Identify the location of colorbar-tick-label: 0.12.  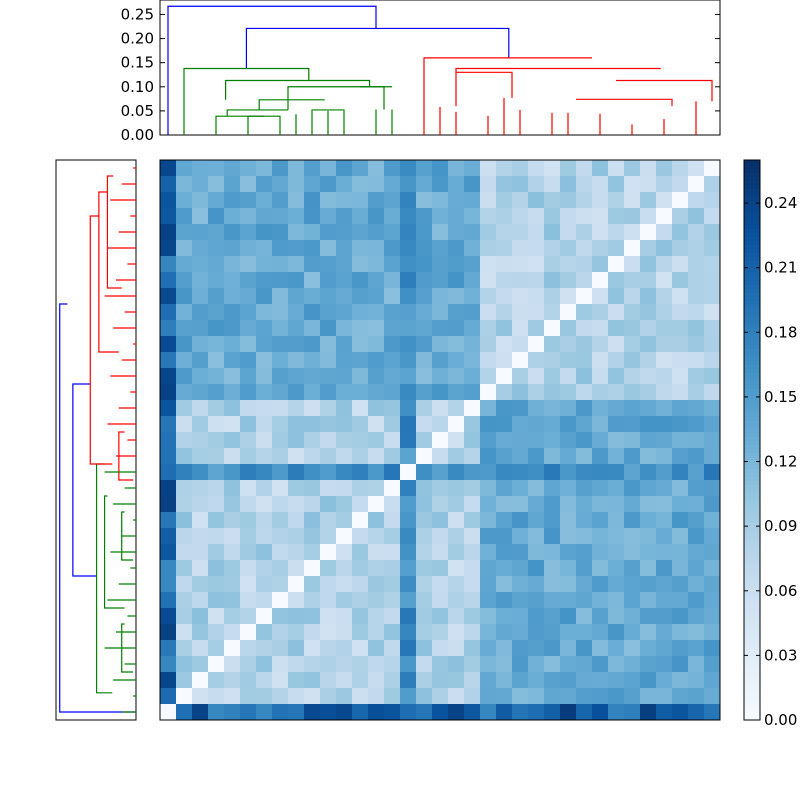
(780, 462).